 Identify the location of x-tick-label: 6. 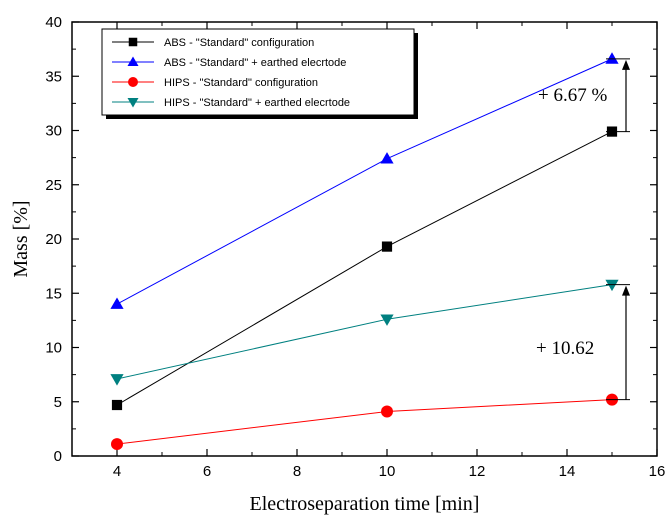
(207, 471).